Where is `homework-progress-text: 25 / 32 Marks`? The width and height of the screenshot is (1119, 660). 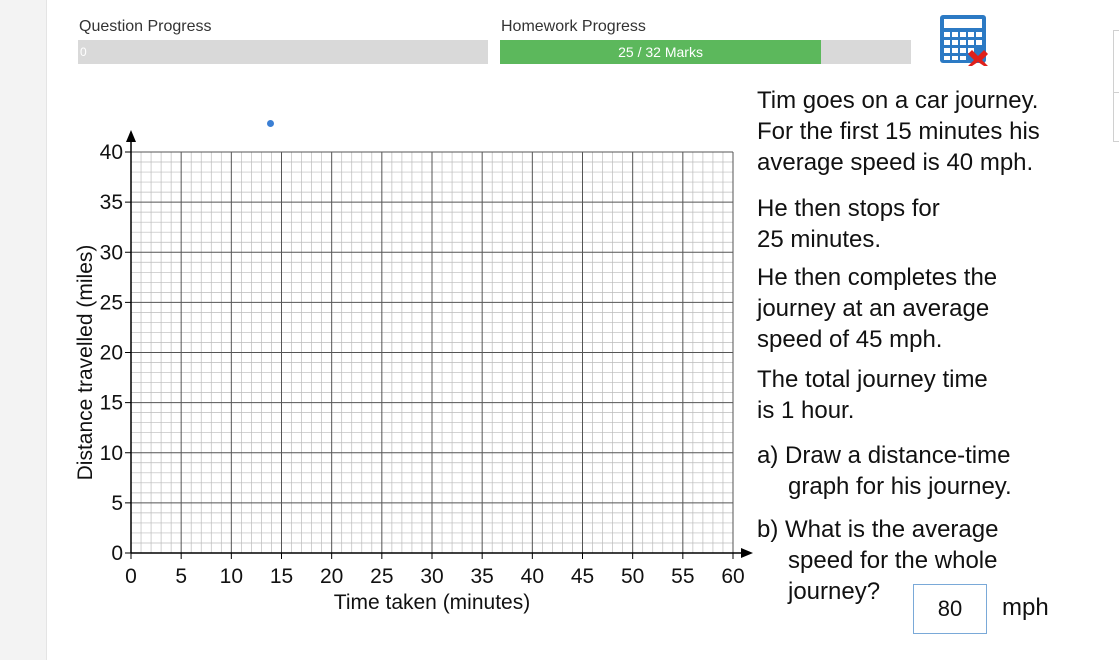 homework-progress-text: 25 / 32 Marks is located at coordinates (660, 52).